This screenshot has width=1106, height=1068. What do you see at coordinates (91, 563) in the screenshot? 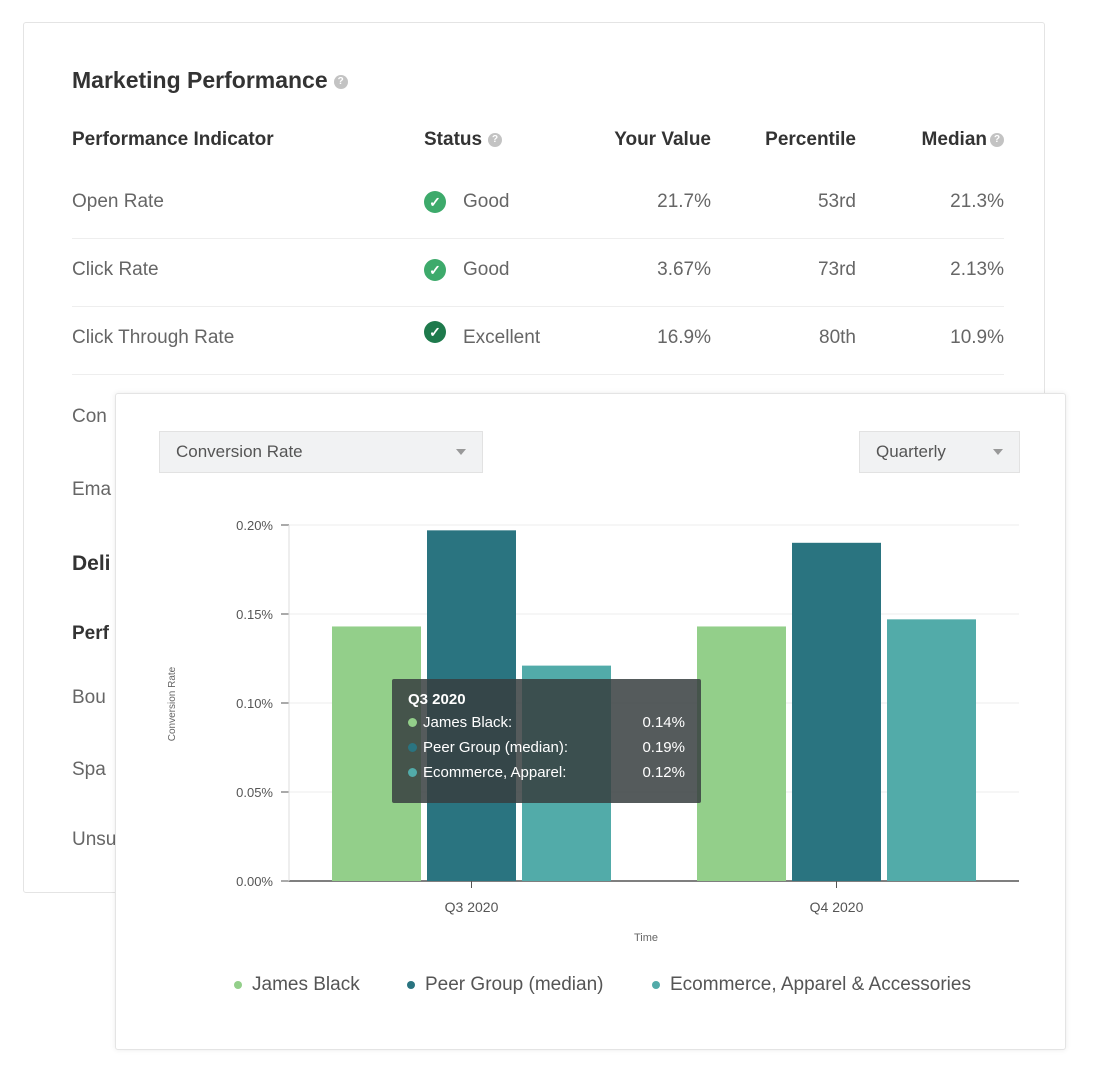
I see `section-title: Deli` at bounding box center [91, 563].